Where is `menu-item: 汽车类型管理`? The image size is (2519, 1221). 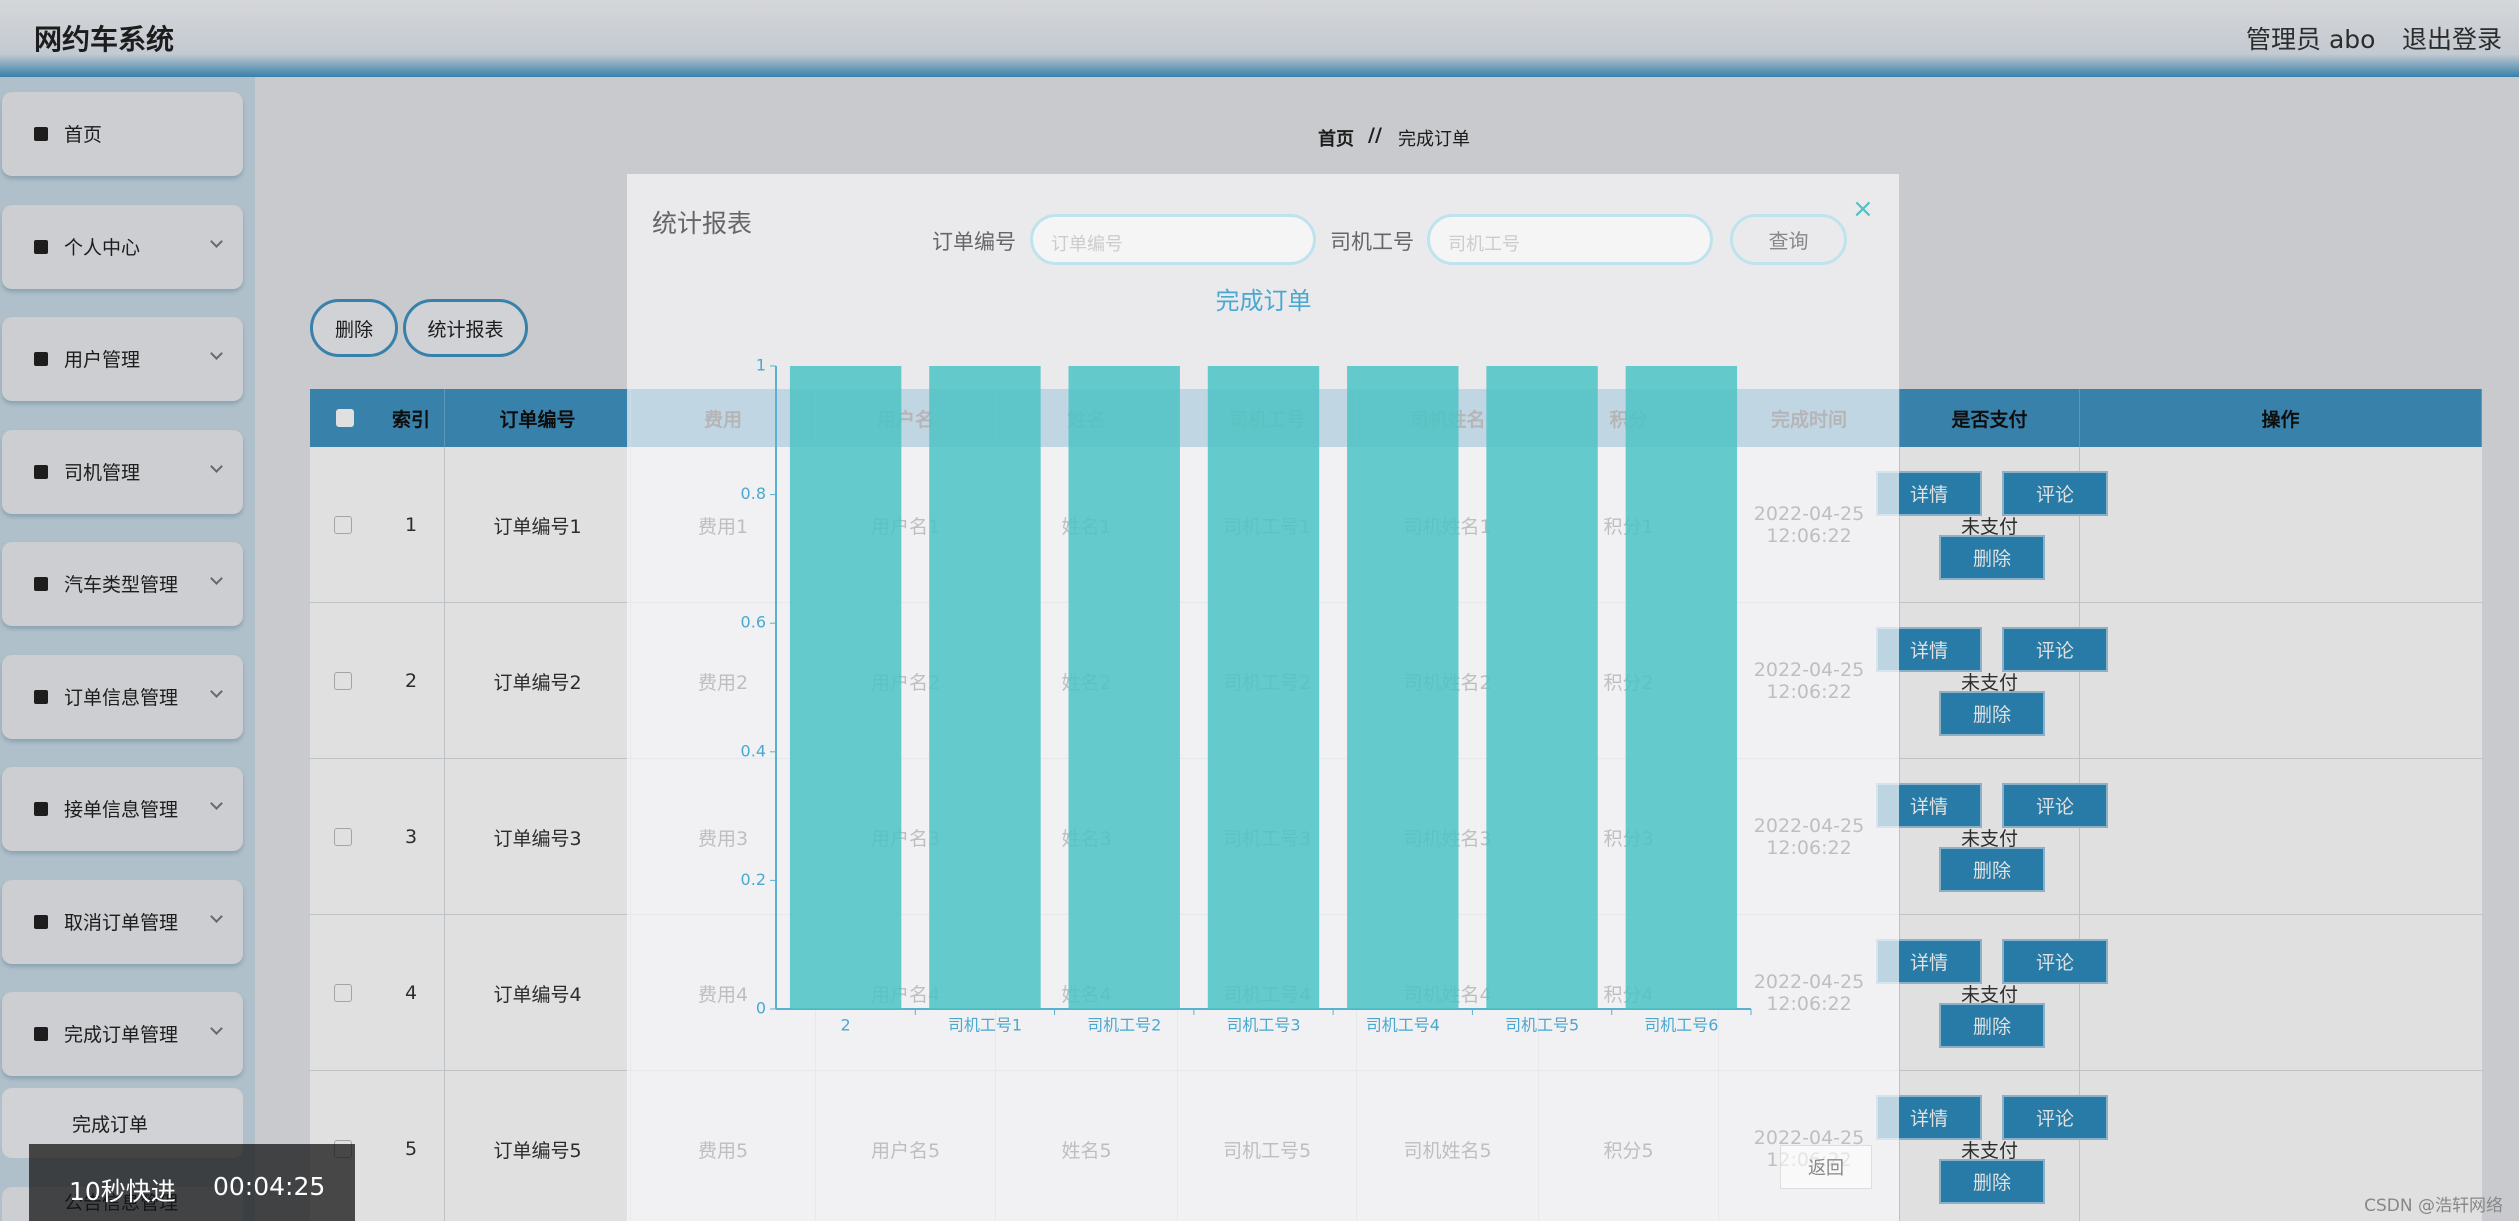 menu-item: 汽车类型管理 is located at coordinates (122, 584).